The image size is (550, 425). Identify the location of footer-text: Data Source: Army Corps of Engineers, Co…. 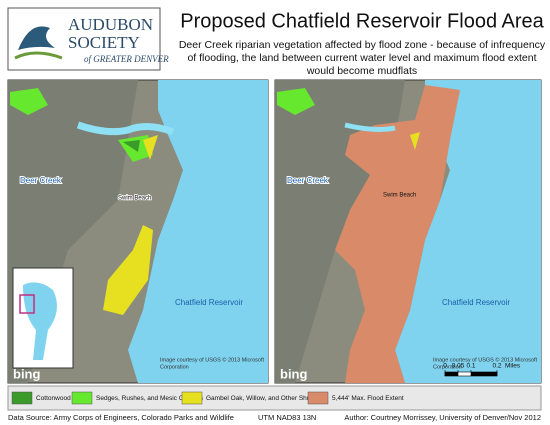
(121, 417).